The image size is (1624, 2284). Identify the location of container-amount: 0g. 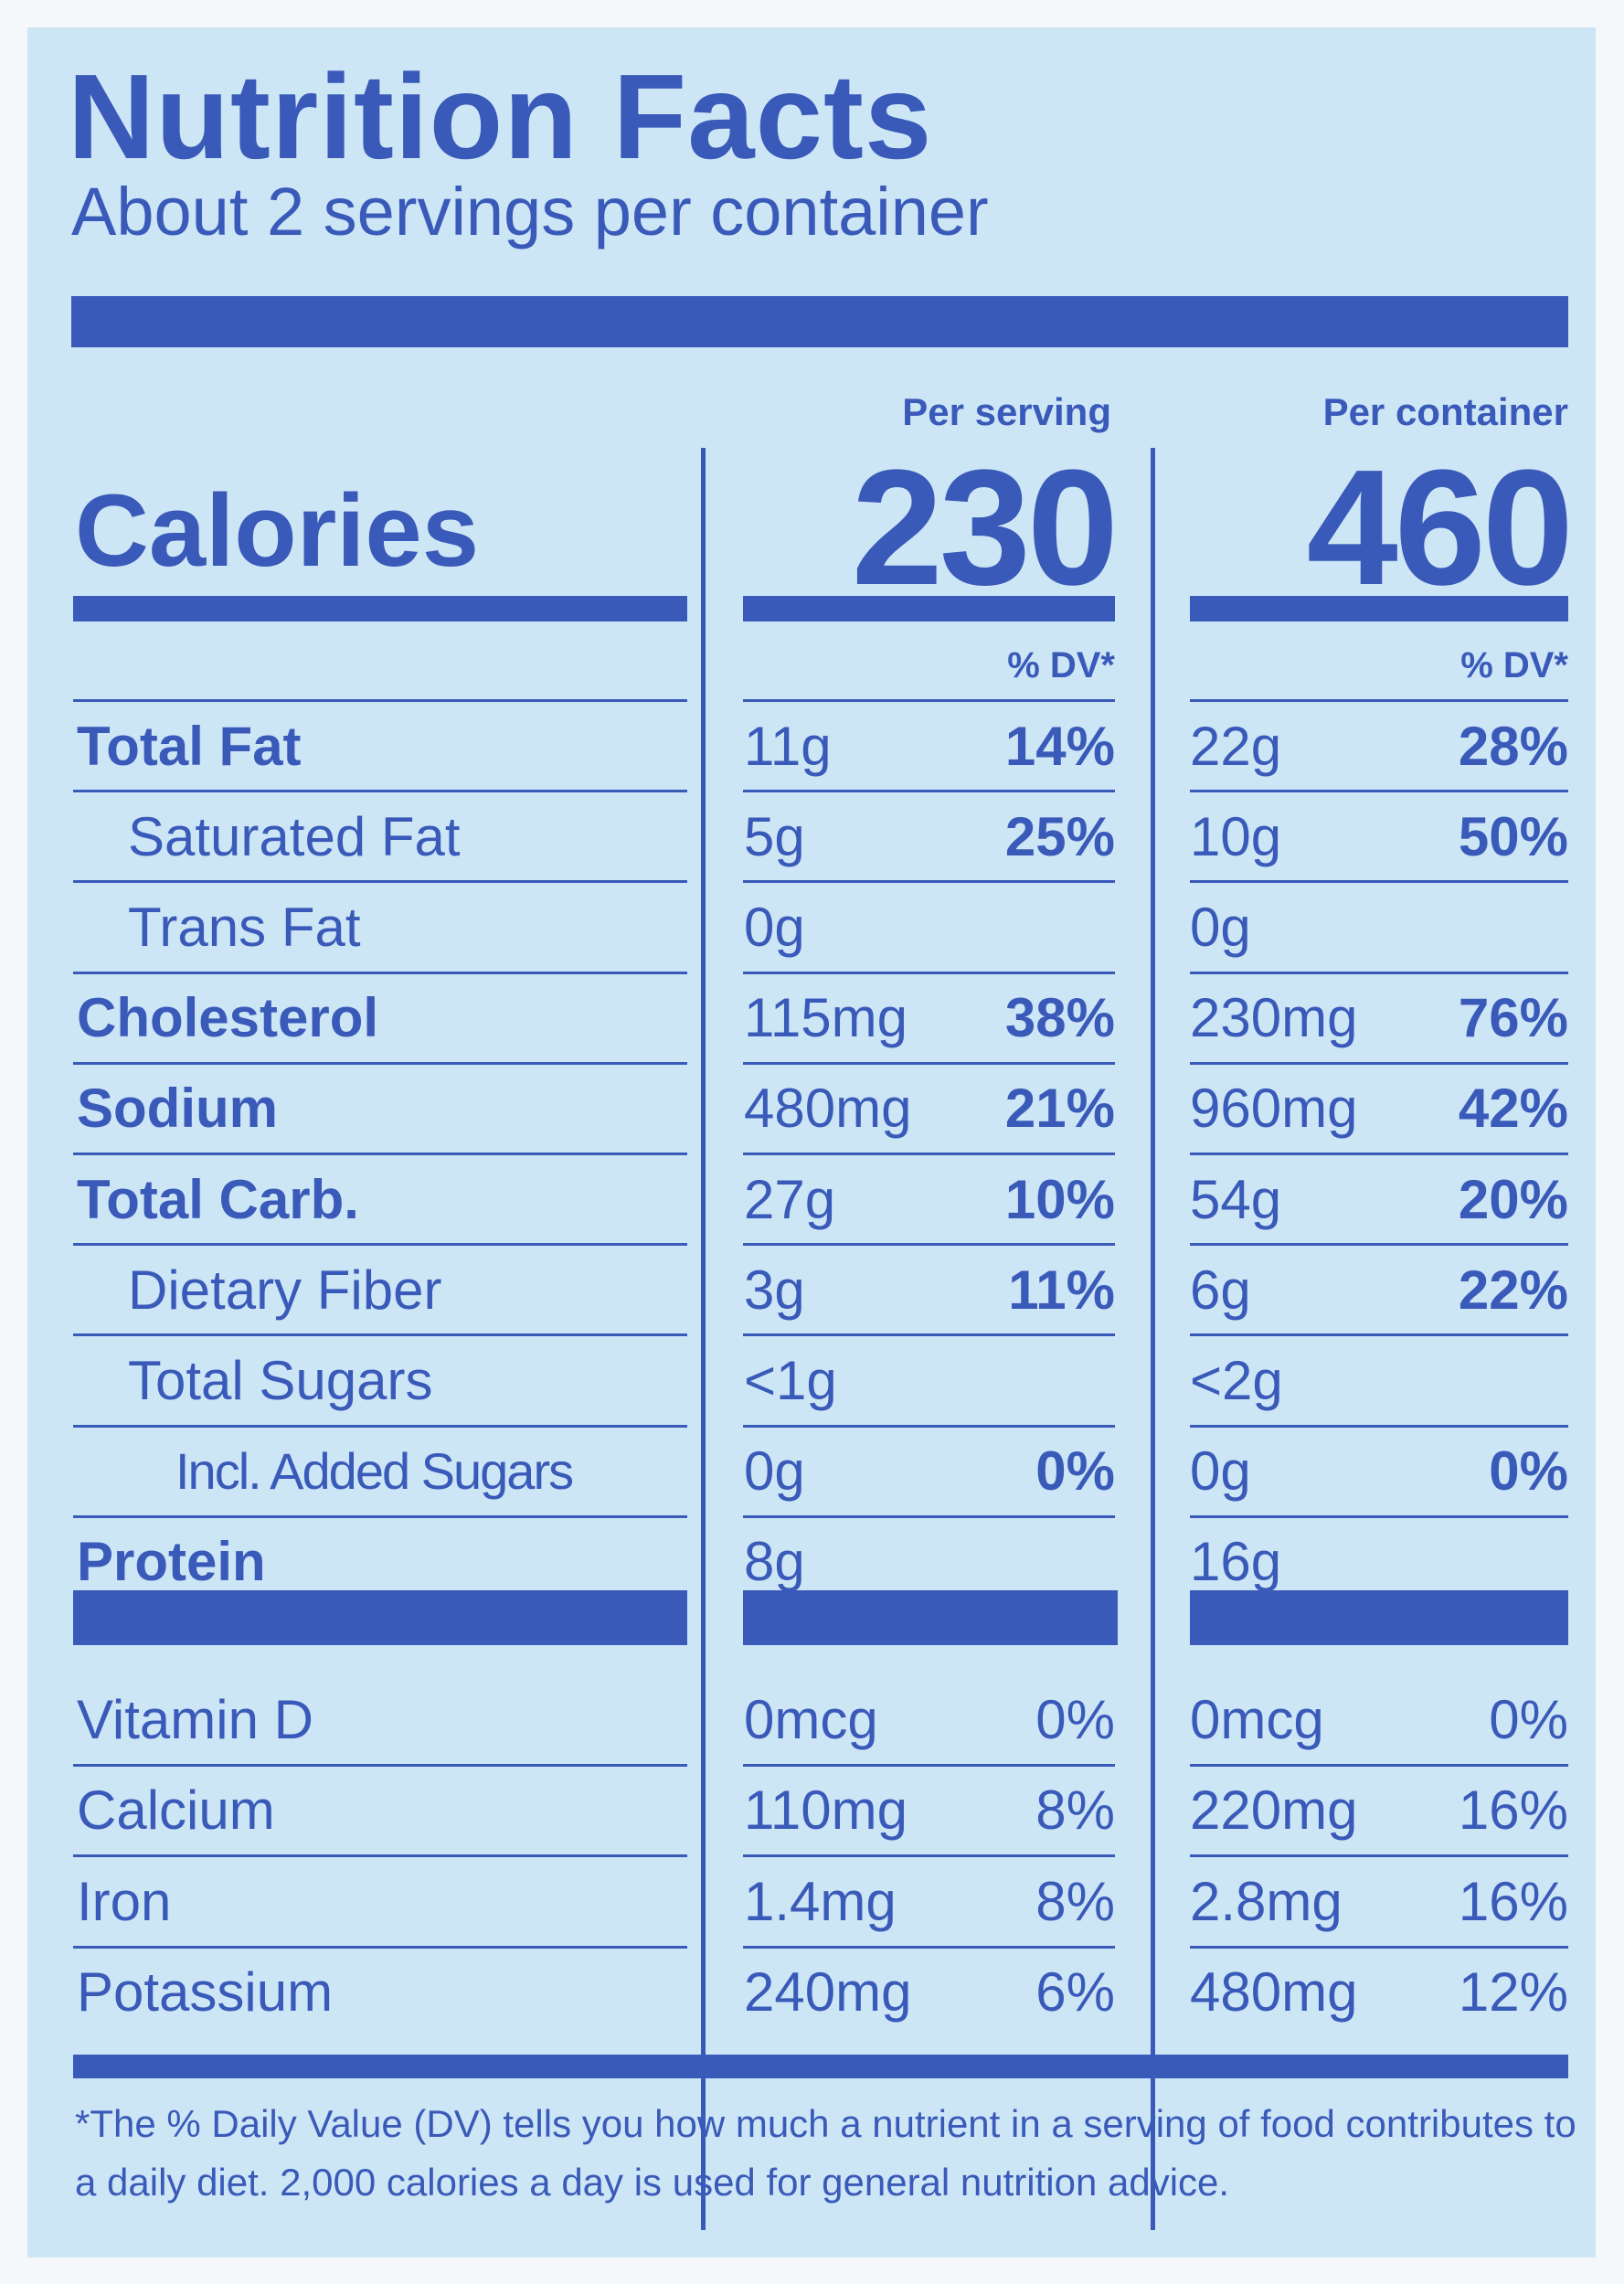
(1221, 927).